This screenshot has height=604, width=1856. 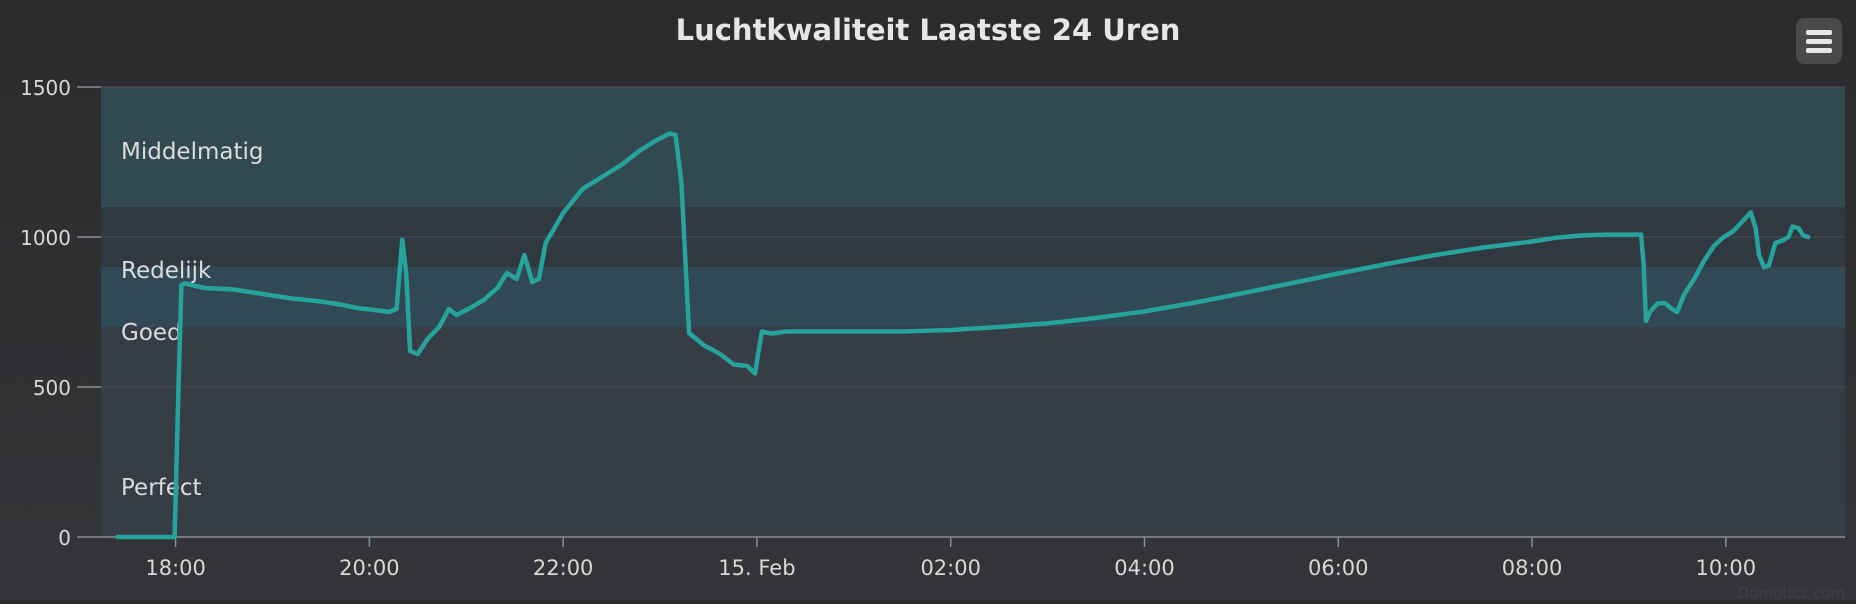 I want to click on band-labels: Perfect Goed Redelijk Middelmatig, so click(x=192, y=320).